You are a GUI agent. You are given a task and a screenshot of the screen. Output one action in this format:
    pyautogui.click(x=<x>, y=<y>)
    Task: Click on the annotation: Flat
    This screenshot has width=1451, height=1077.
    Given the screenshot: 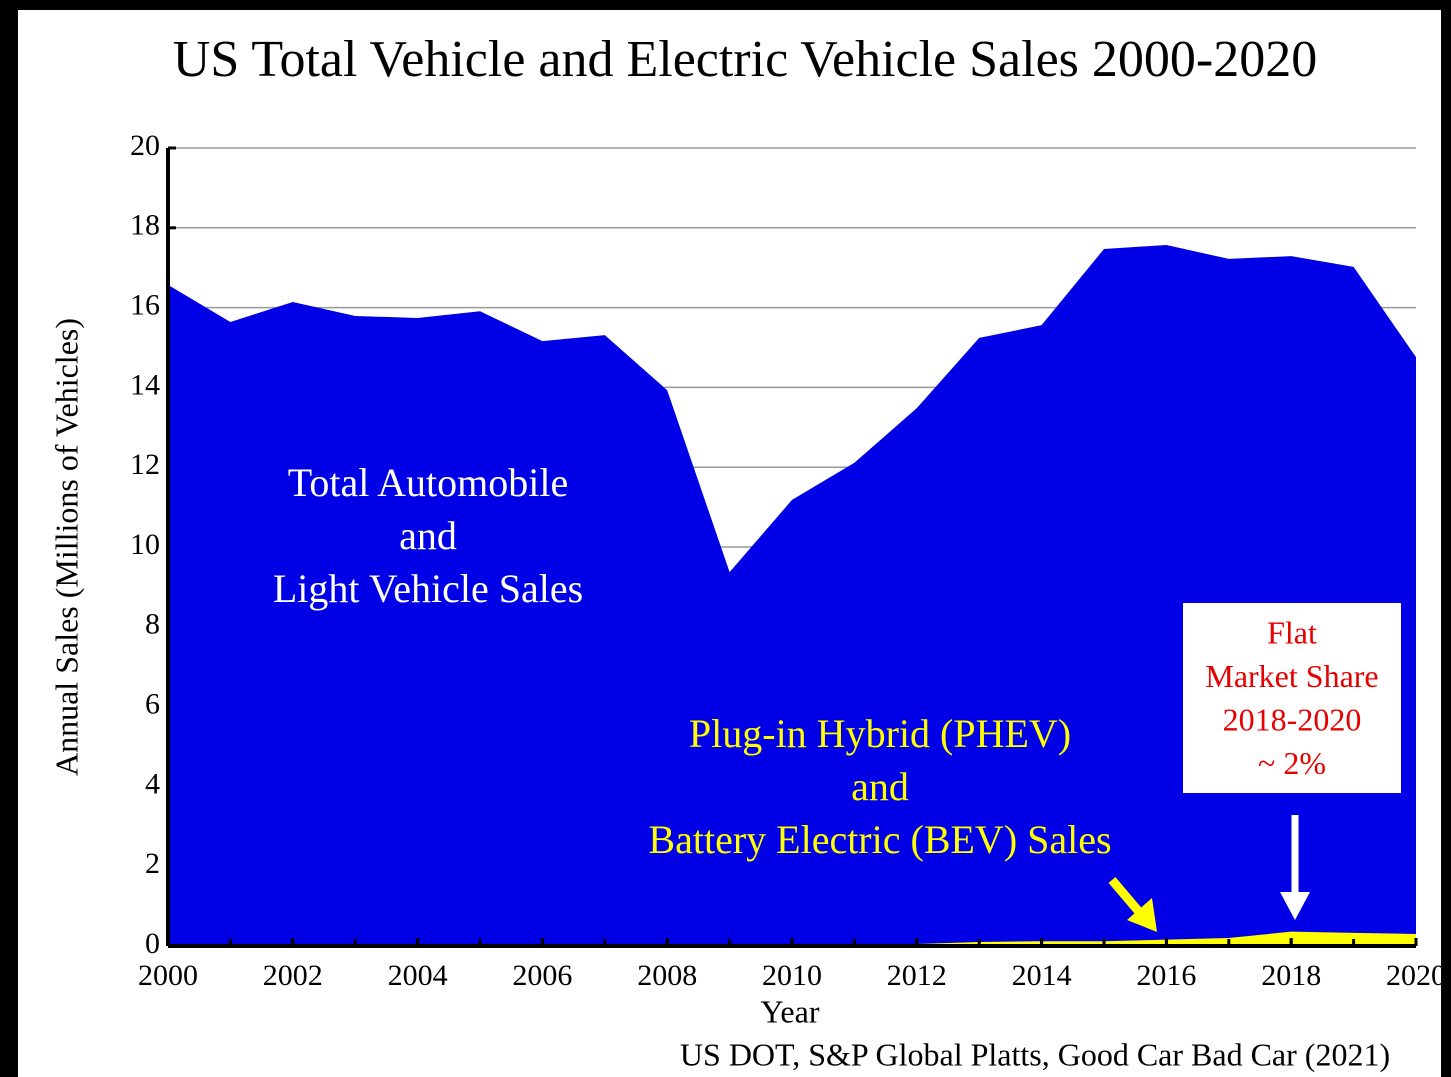 What is the action you would take?
    pyautogui.click(x=1292, y=632)
    